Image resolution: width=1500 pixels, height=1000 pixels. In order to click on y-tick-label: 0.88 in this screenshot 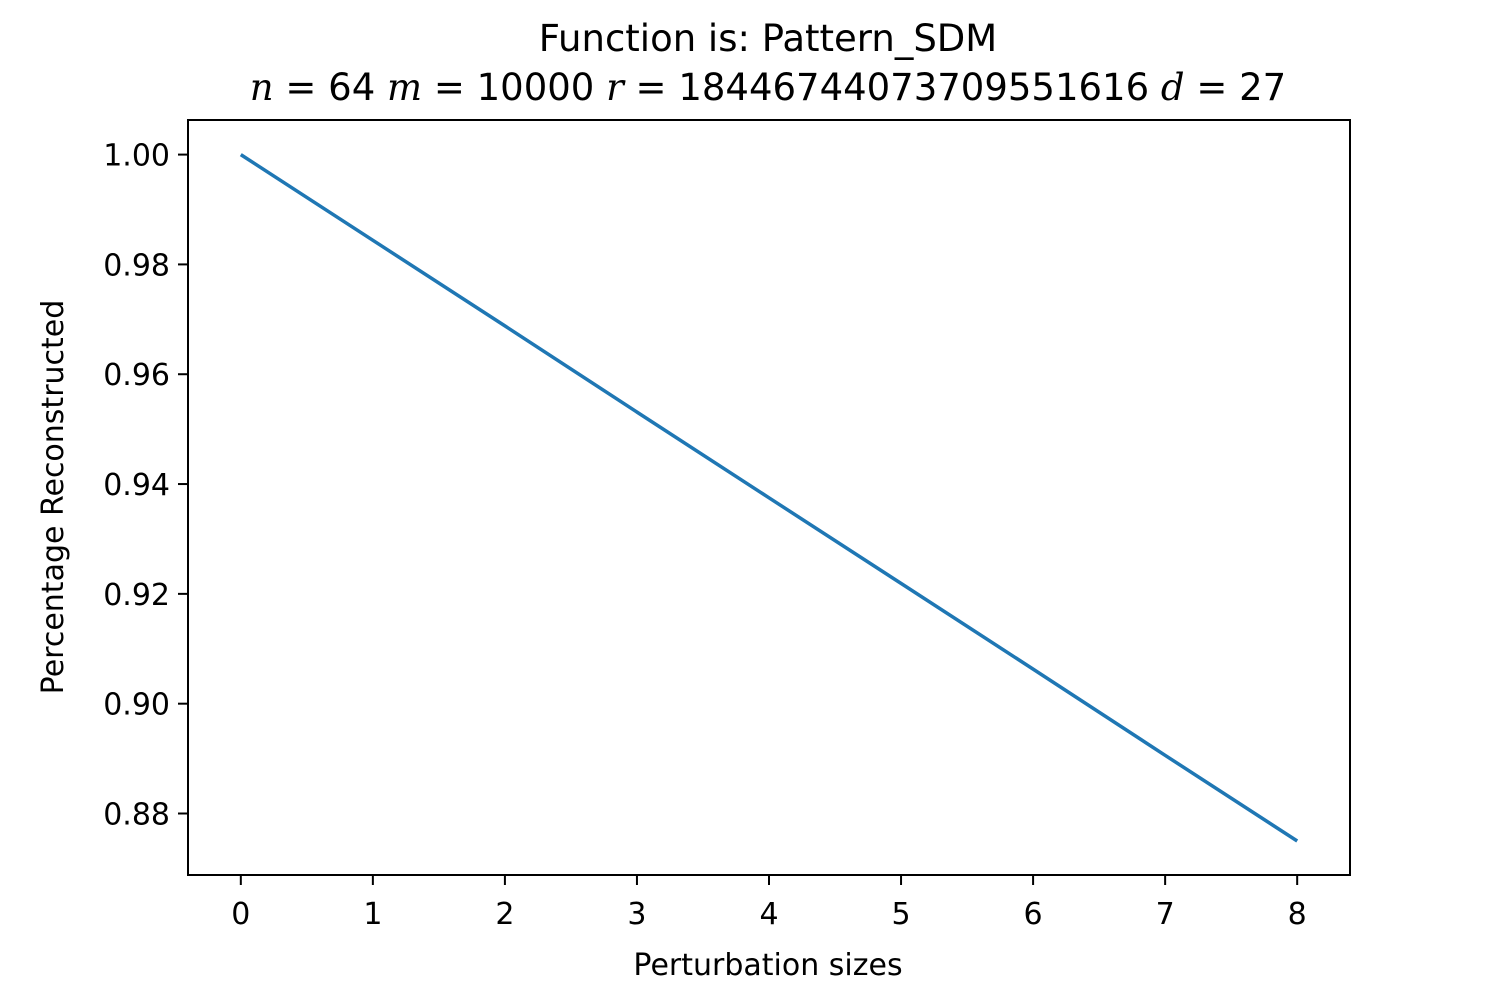, I will do `click(136, 815)`.